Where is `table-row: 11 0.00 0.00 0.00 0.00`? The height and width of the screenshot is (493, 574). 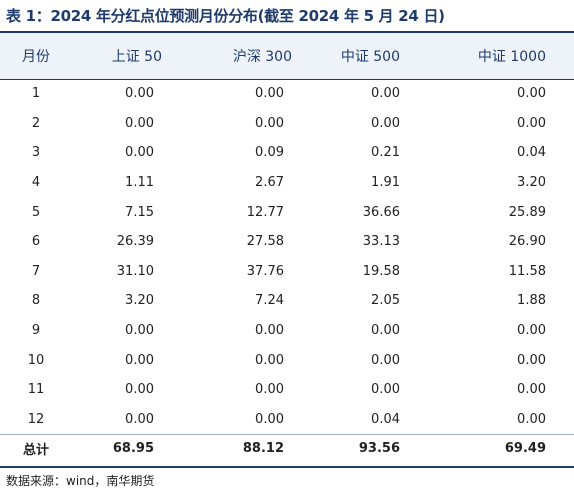 table-row: 11 0.00 0.00 0.00 0.00 is located at coordinates (287, 390).